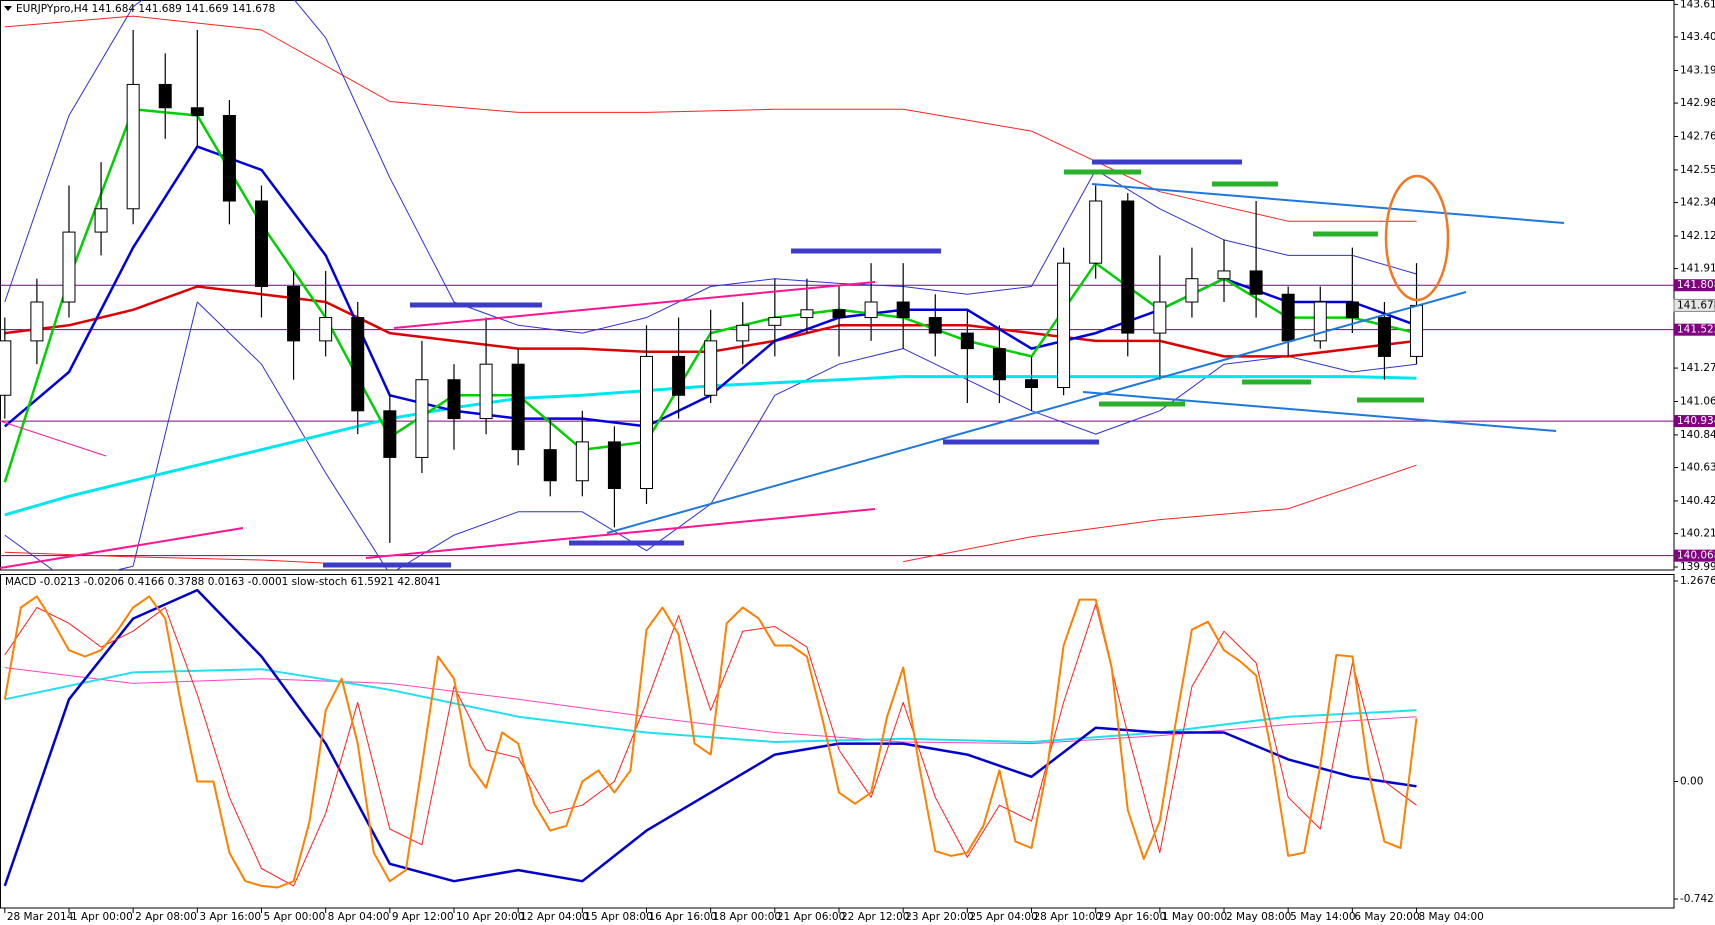  Describe the element at coordinates (1697, 401) in the screenshot. I see `y-tick-label: 141.060` at that location.